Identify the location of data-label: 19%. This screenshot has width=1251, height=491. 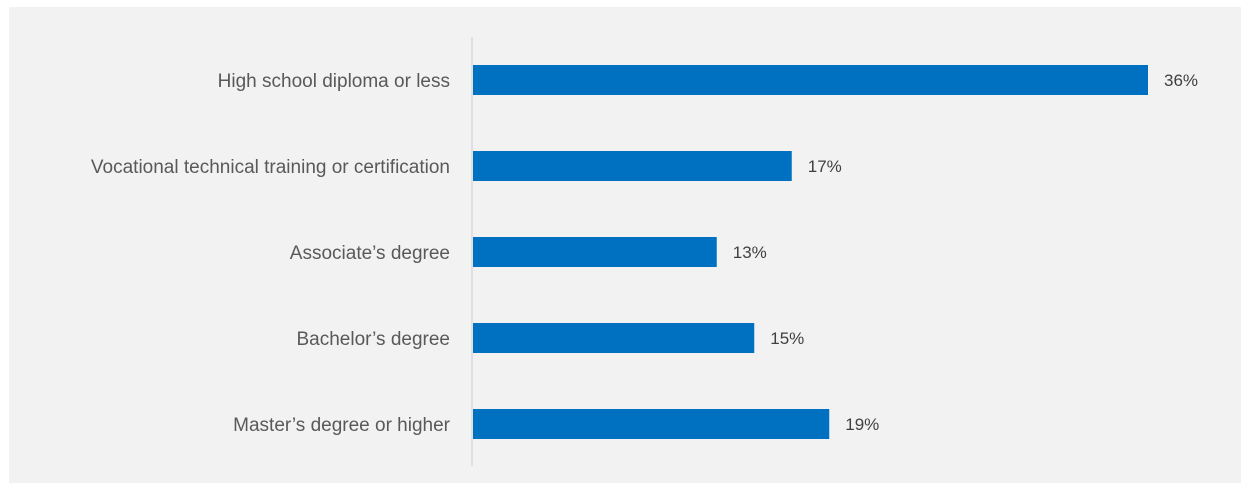
(862, 424).